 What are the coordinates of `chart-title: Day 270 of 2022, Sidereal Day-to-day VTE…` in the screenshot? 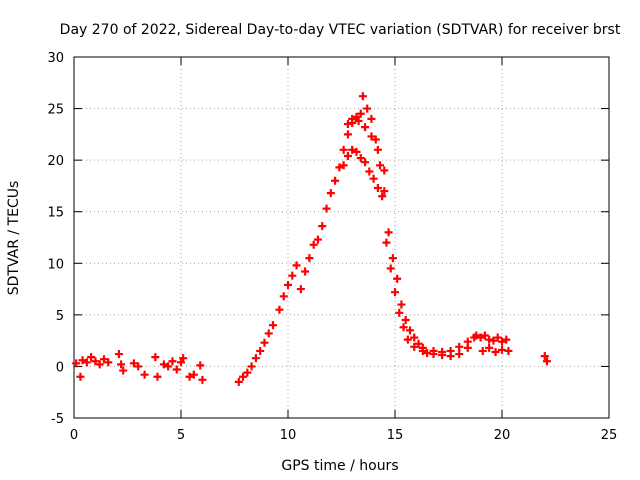 It's located at (340, 30).